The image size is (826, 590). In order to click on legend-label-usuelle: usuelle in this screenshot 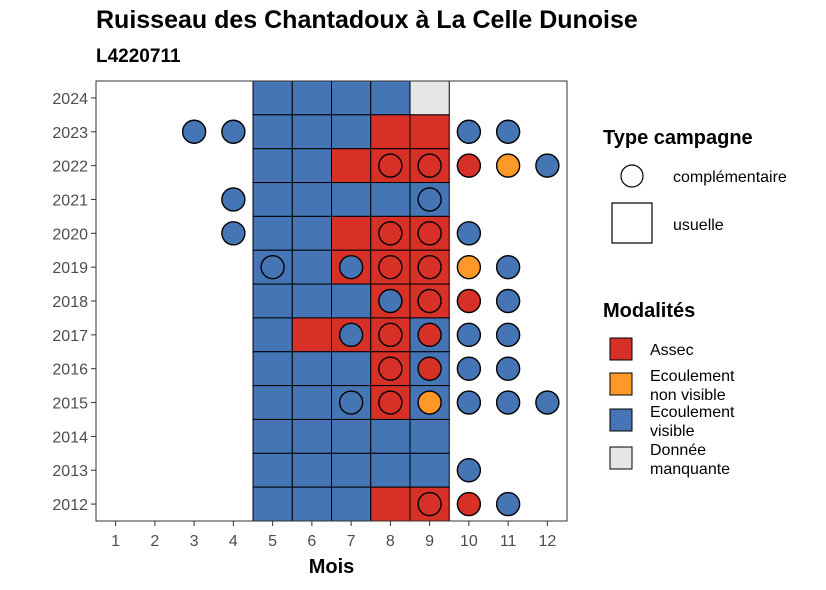, I will do `click(698, 225)`.